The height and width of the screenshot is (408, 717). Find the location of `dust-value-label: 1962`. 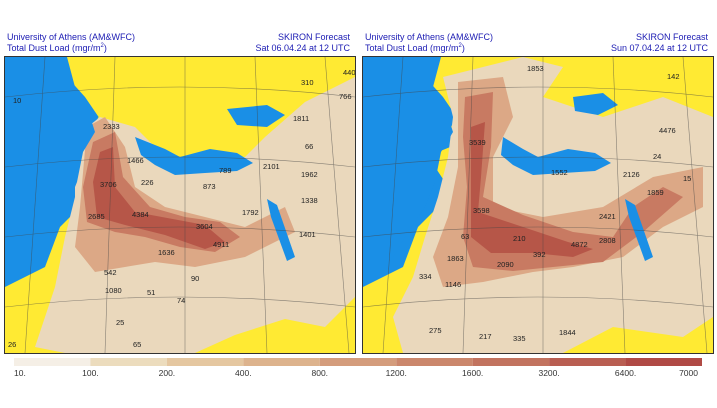

dust-value-label: 1962 is located at coordinates (309, 174).